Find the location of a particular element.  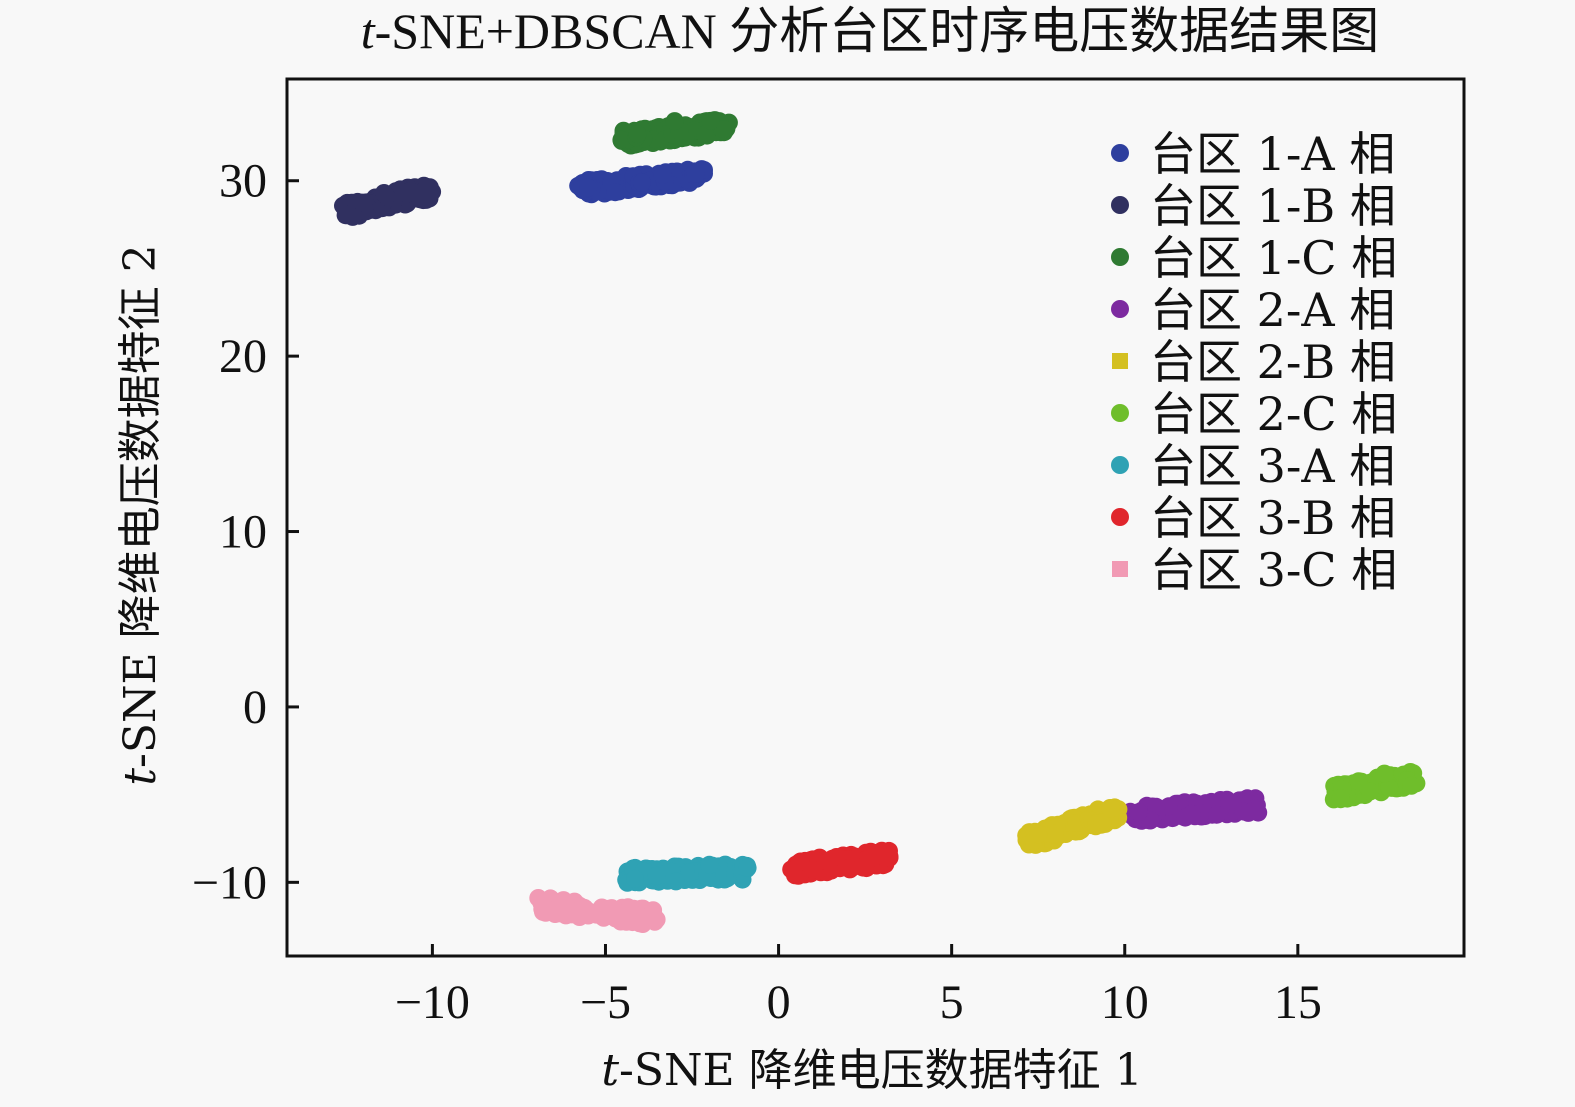

legend-label: 台区 3-A 相 is located at coordinates (1272, 466).